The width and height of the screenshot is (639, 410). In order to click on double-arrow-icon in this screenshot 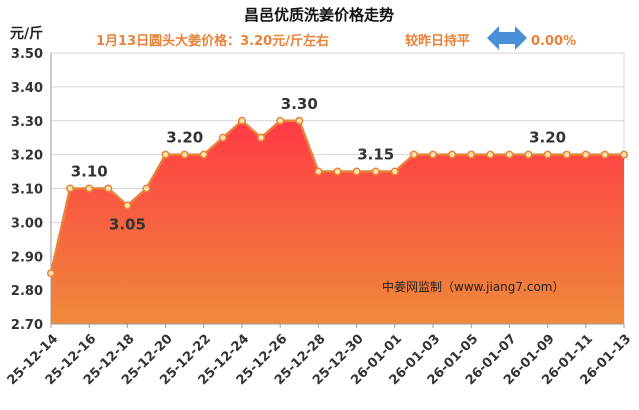, I will do `click(507, 38)`.